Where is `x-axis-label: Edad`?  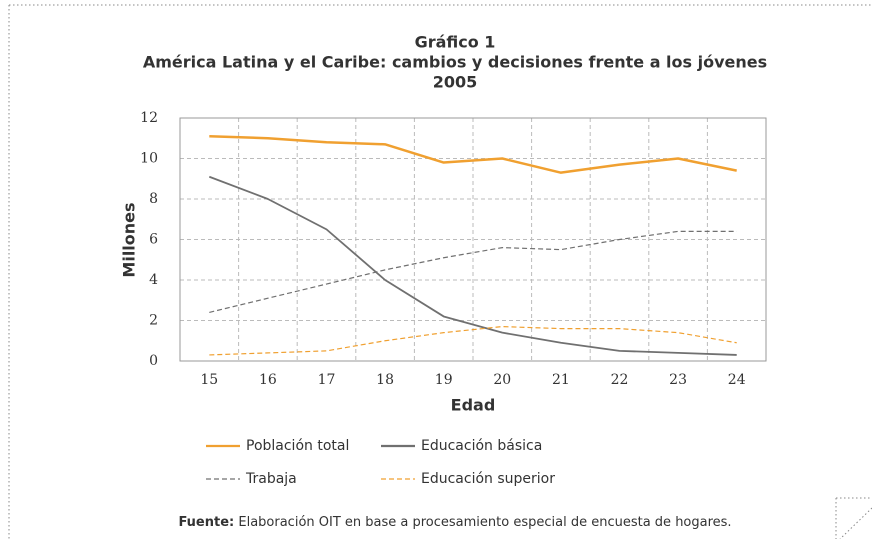
x-axis-label: Edad is located at coordinates (473, 405).